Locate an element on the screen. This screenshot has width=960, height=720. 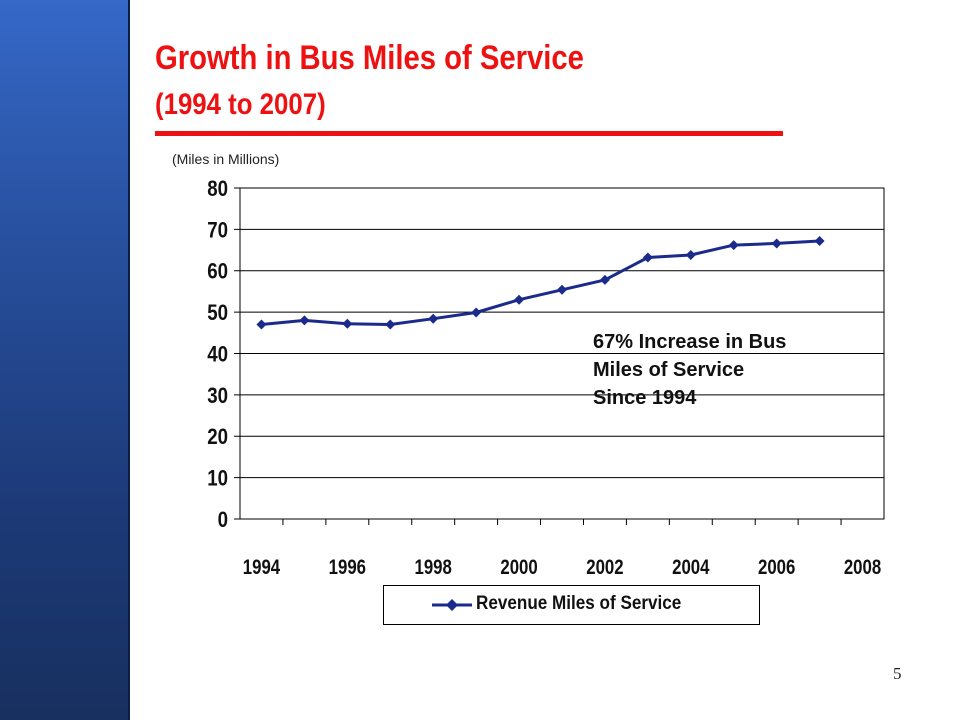
x-tick-label: 2008 is located at coordinates (862, 567).